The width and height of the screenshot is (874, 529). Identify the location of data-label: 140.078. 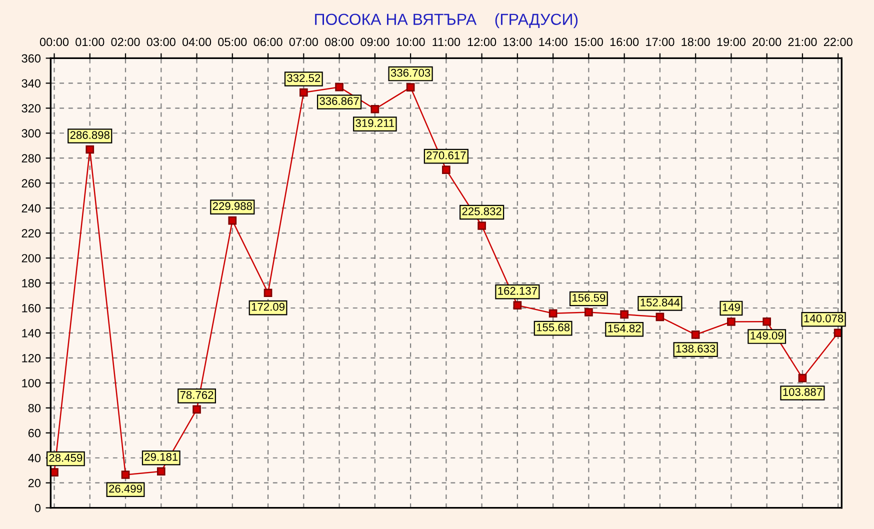
(824, 318).